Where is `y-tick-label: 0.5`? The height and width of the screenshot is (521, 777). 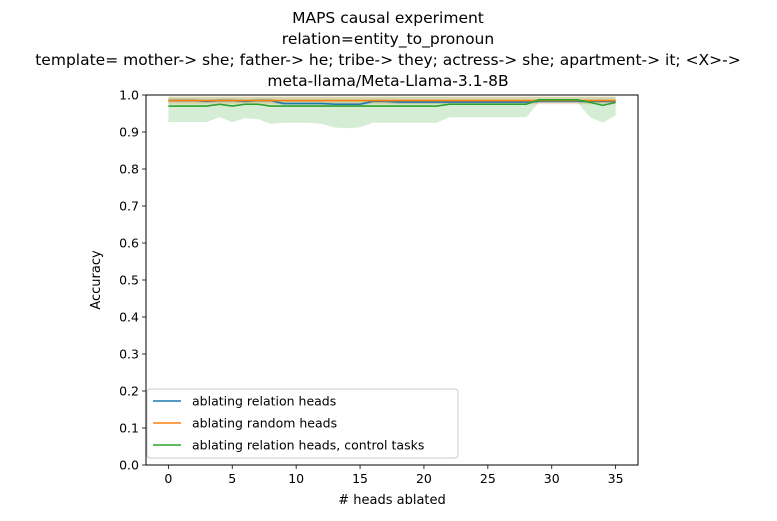
y-tick-label: 0.5 is located at coordinates (129, 280).